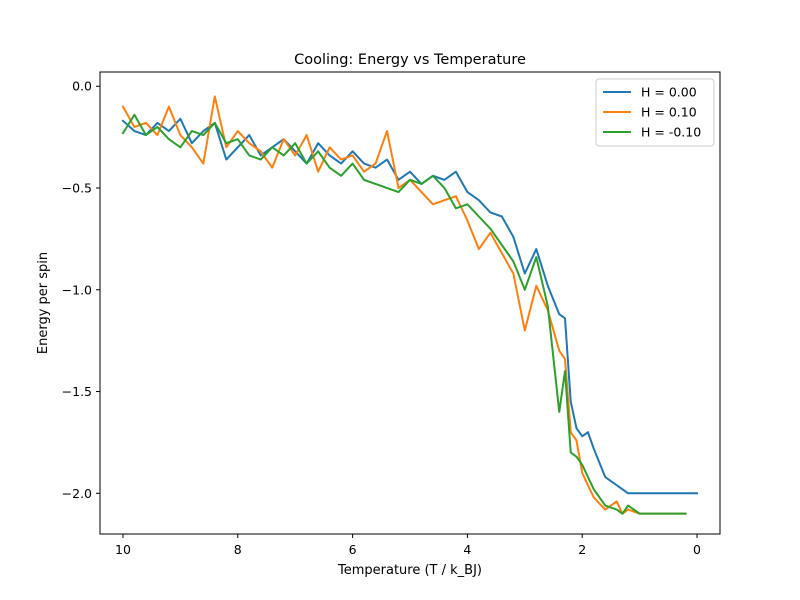 This screenshot has height=600, width=800. What do you see at coordinates (582, 549) in the screenshot?
I see `x-tick-label: 2` at bounding box center [582, 549].